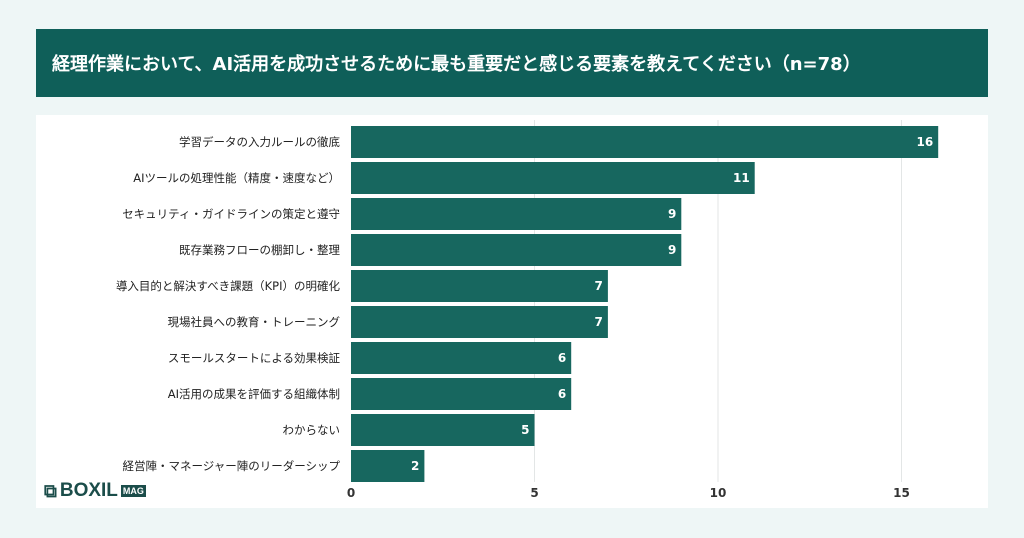 The width and height of the screenshot is (1024, 538). I want to click on x-tick-label: 5, so click(534, 493).